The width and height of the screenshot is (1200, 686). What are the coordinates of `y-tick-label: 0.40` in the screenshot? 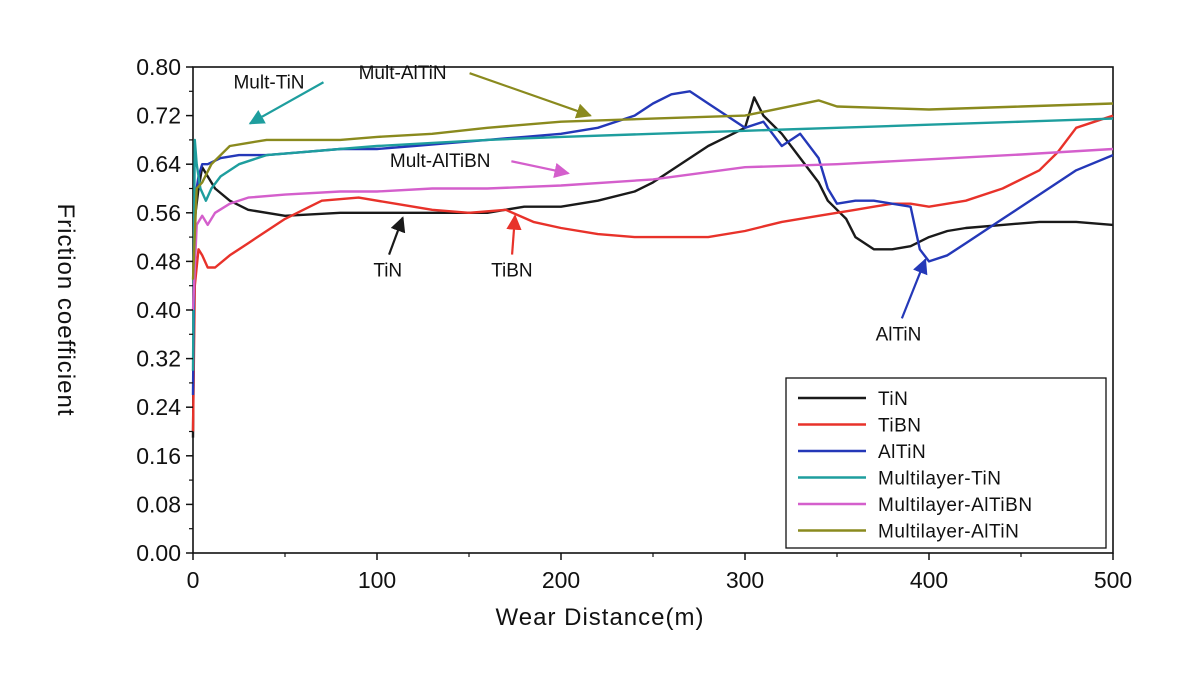 It's located at (158, 310).